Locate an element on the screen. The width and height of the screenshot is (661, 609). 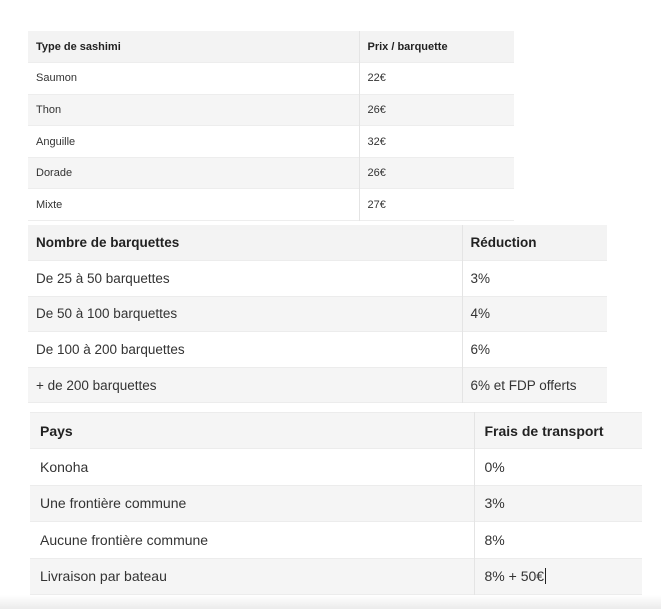
cell-country: Livraison par bateau is located at coordinates (252, 576).